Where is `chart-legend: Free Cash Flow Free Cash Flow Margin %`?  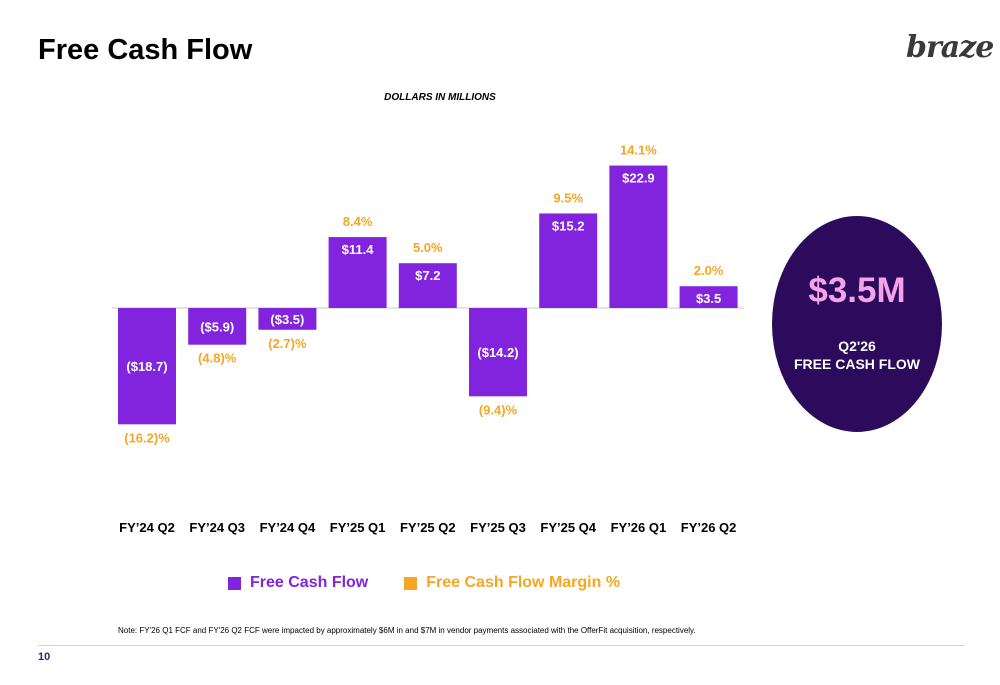 chart-legend: Free Cash Flow Free Cash Flow Margin % is located at coordinates (442, 583).